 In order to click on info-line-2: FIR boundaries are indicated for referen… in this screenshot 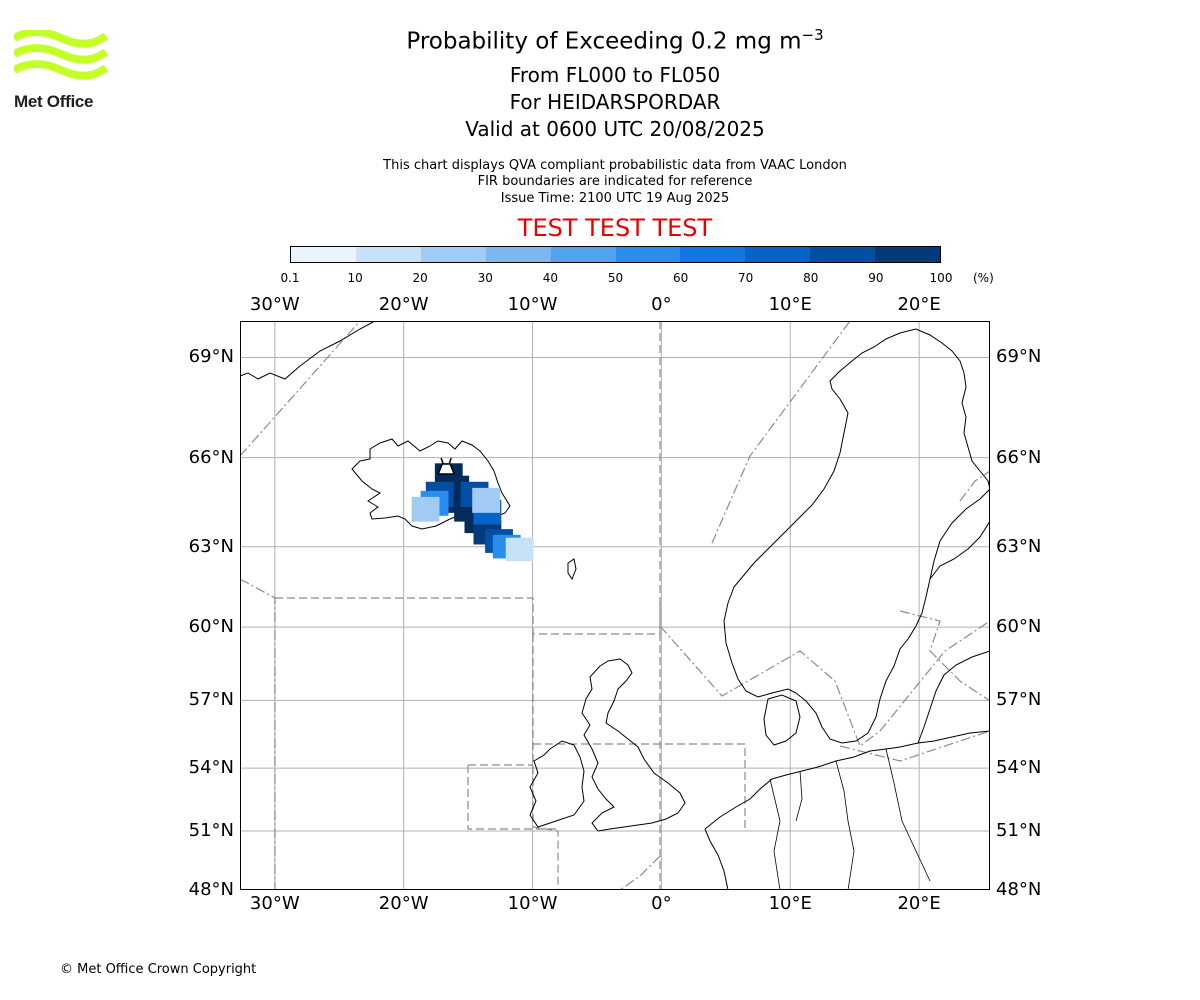, I will do `click(615, 181)`.